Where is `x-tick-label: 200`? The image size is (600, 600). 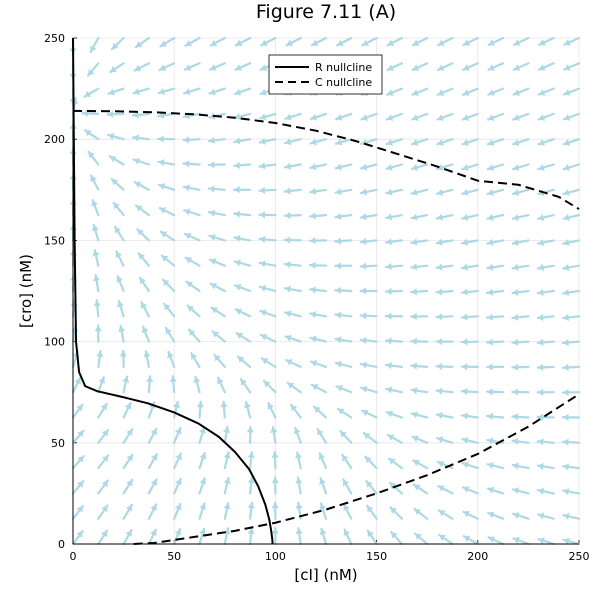
x-tick-label: 200 is located at coordinates (477, 556).